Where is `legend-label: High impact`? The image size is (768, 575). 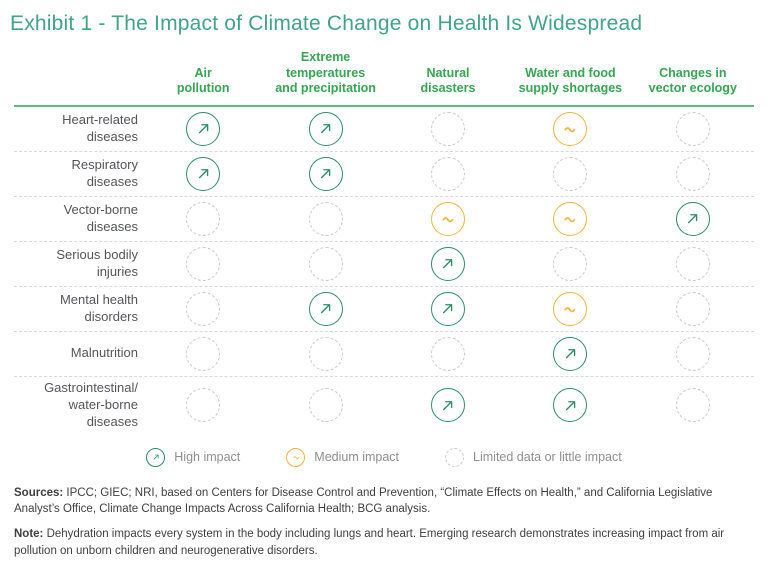
legend-label: High impact is located at coordinates (207, 457).